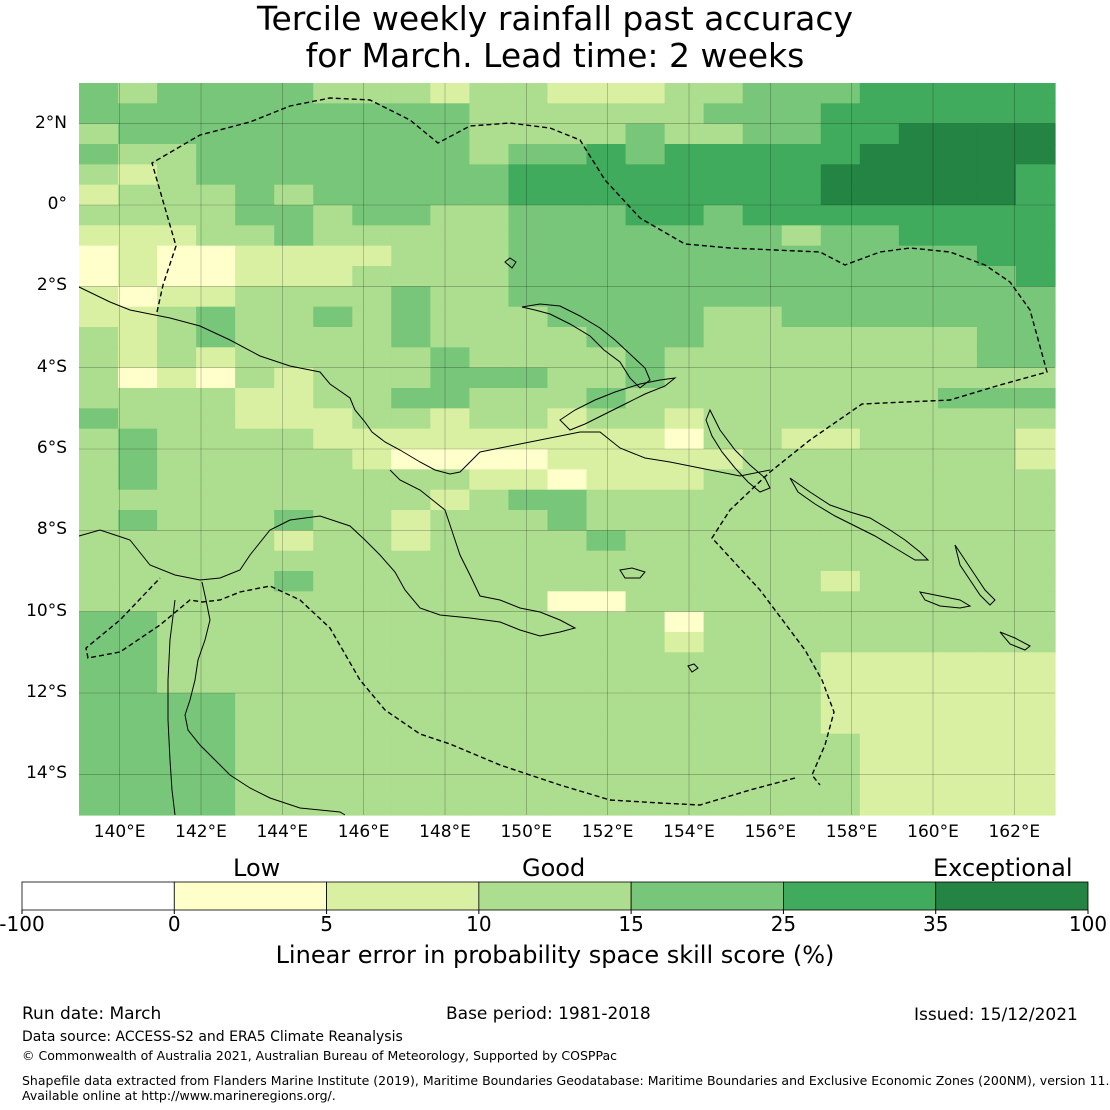 Image resolution: width=1110 pixels, height=1110 pixels. I want to click on coastline-new-britain, so click(586, 346).